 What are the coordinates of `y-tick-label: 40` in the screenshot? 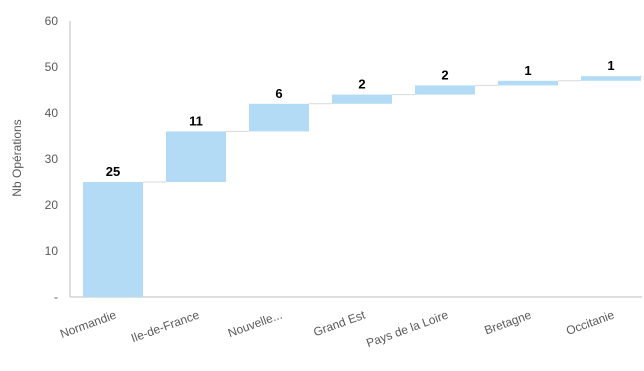 It's located at (52, 113).